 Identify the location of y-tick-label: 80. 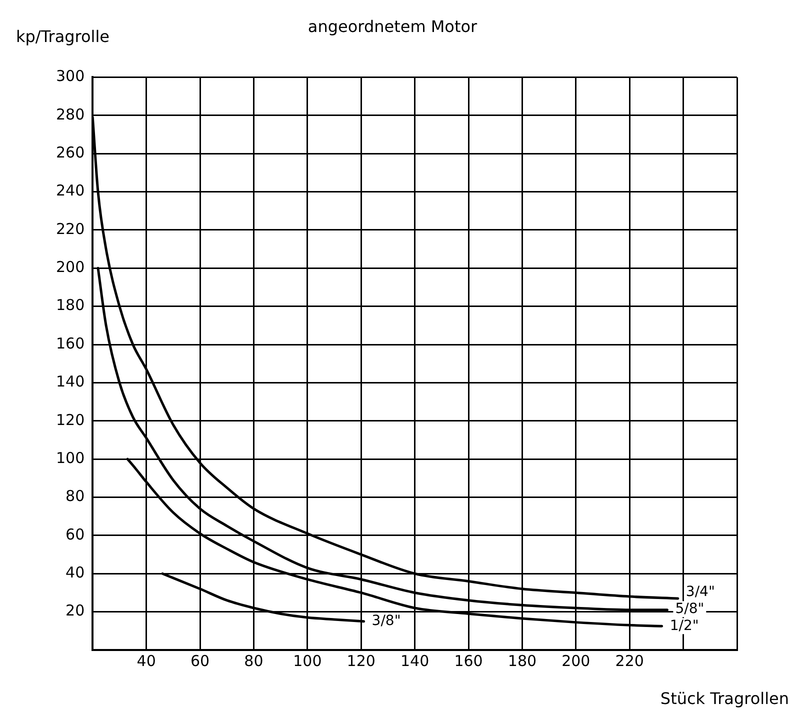
(75, 496).